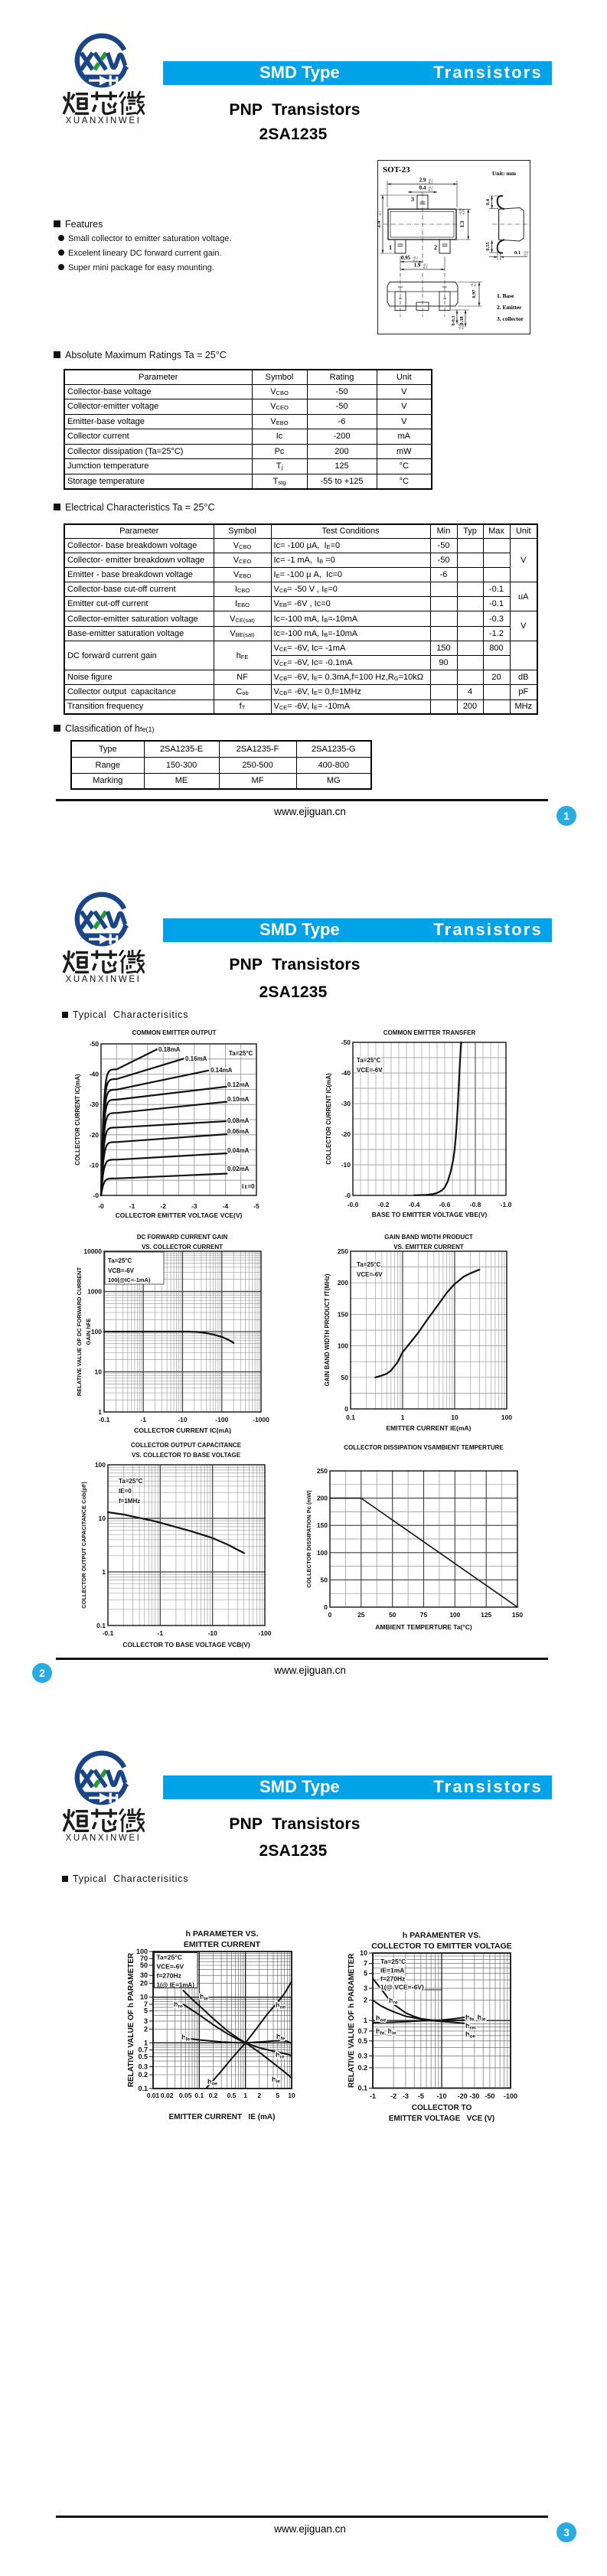 This screenshot has height=2576, width=607. I want to click on svg-text: 2.9, so click(423, 181).